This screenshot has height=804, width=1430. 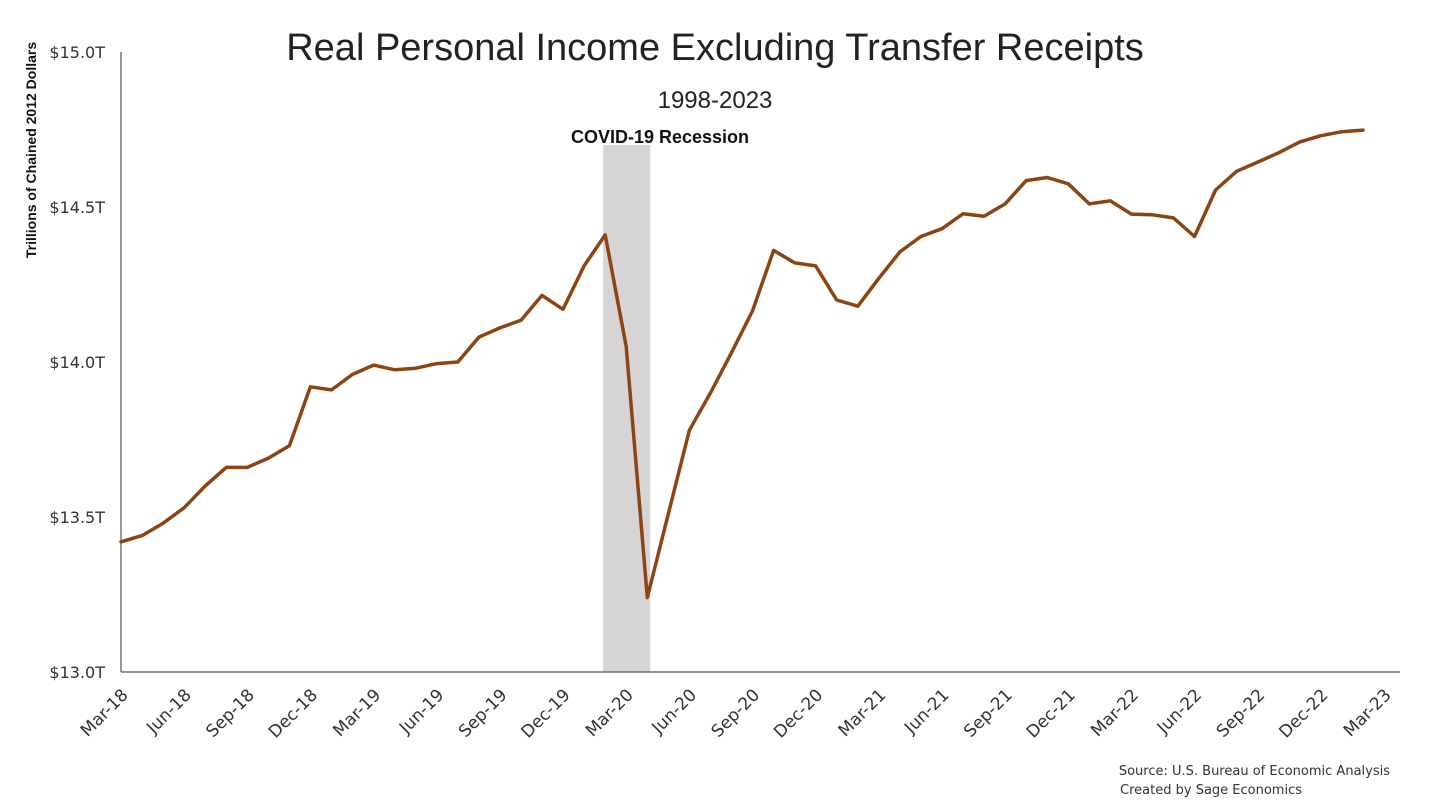 I want to click on recession-label: COVID-19 Recession, so click(x=660, y=137).